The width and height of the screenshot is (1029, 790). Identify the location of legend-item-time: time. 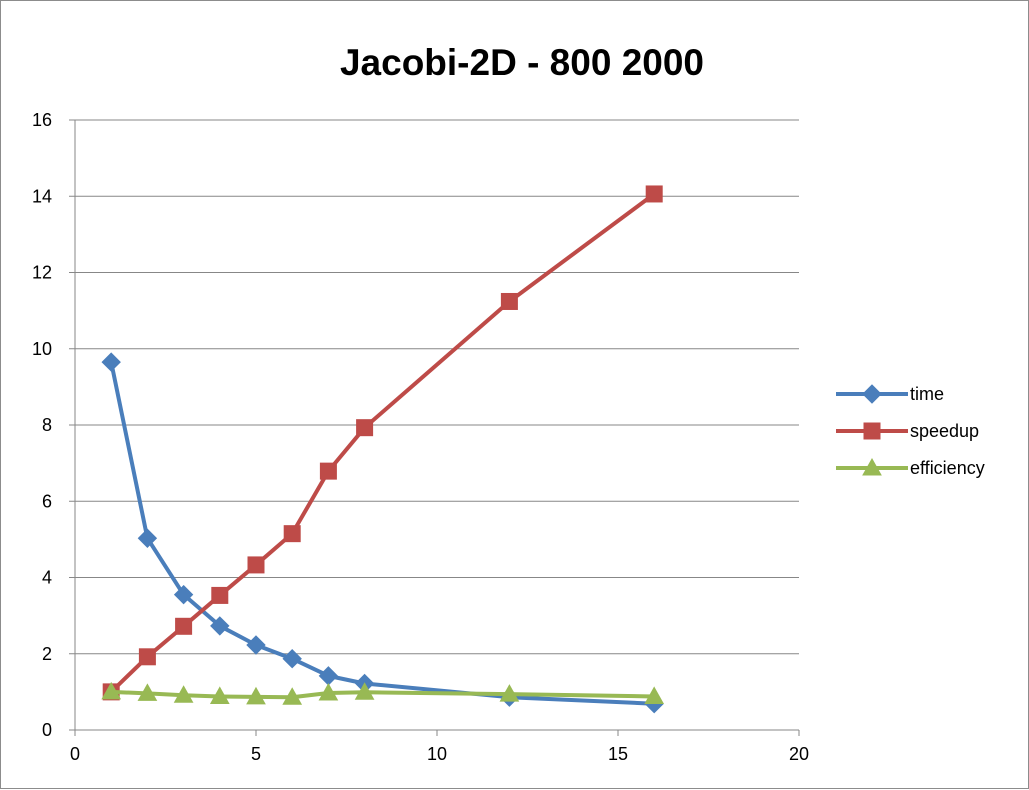
(890, 394).